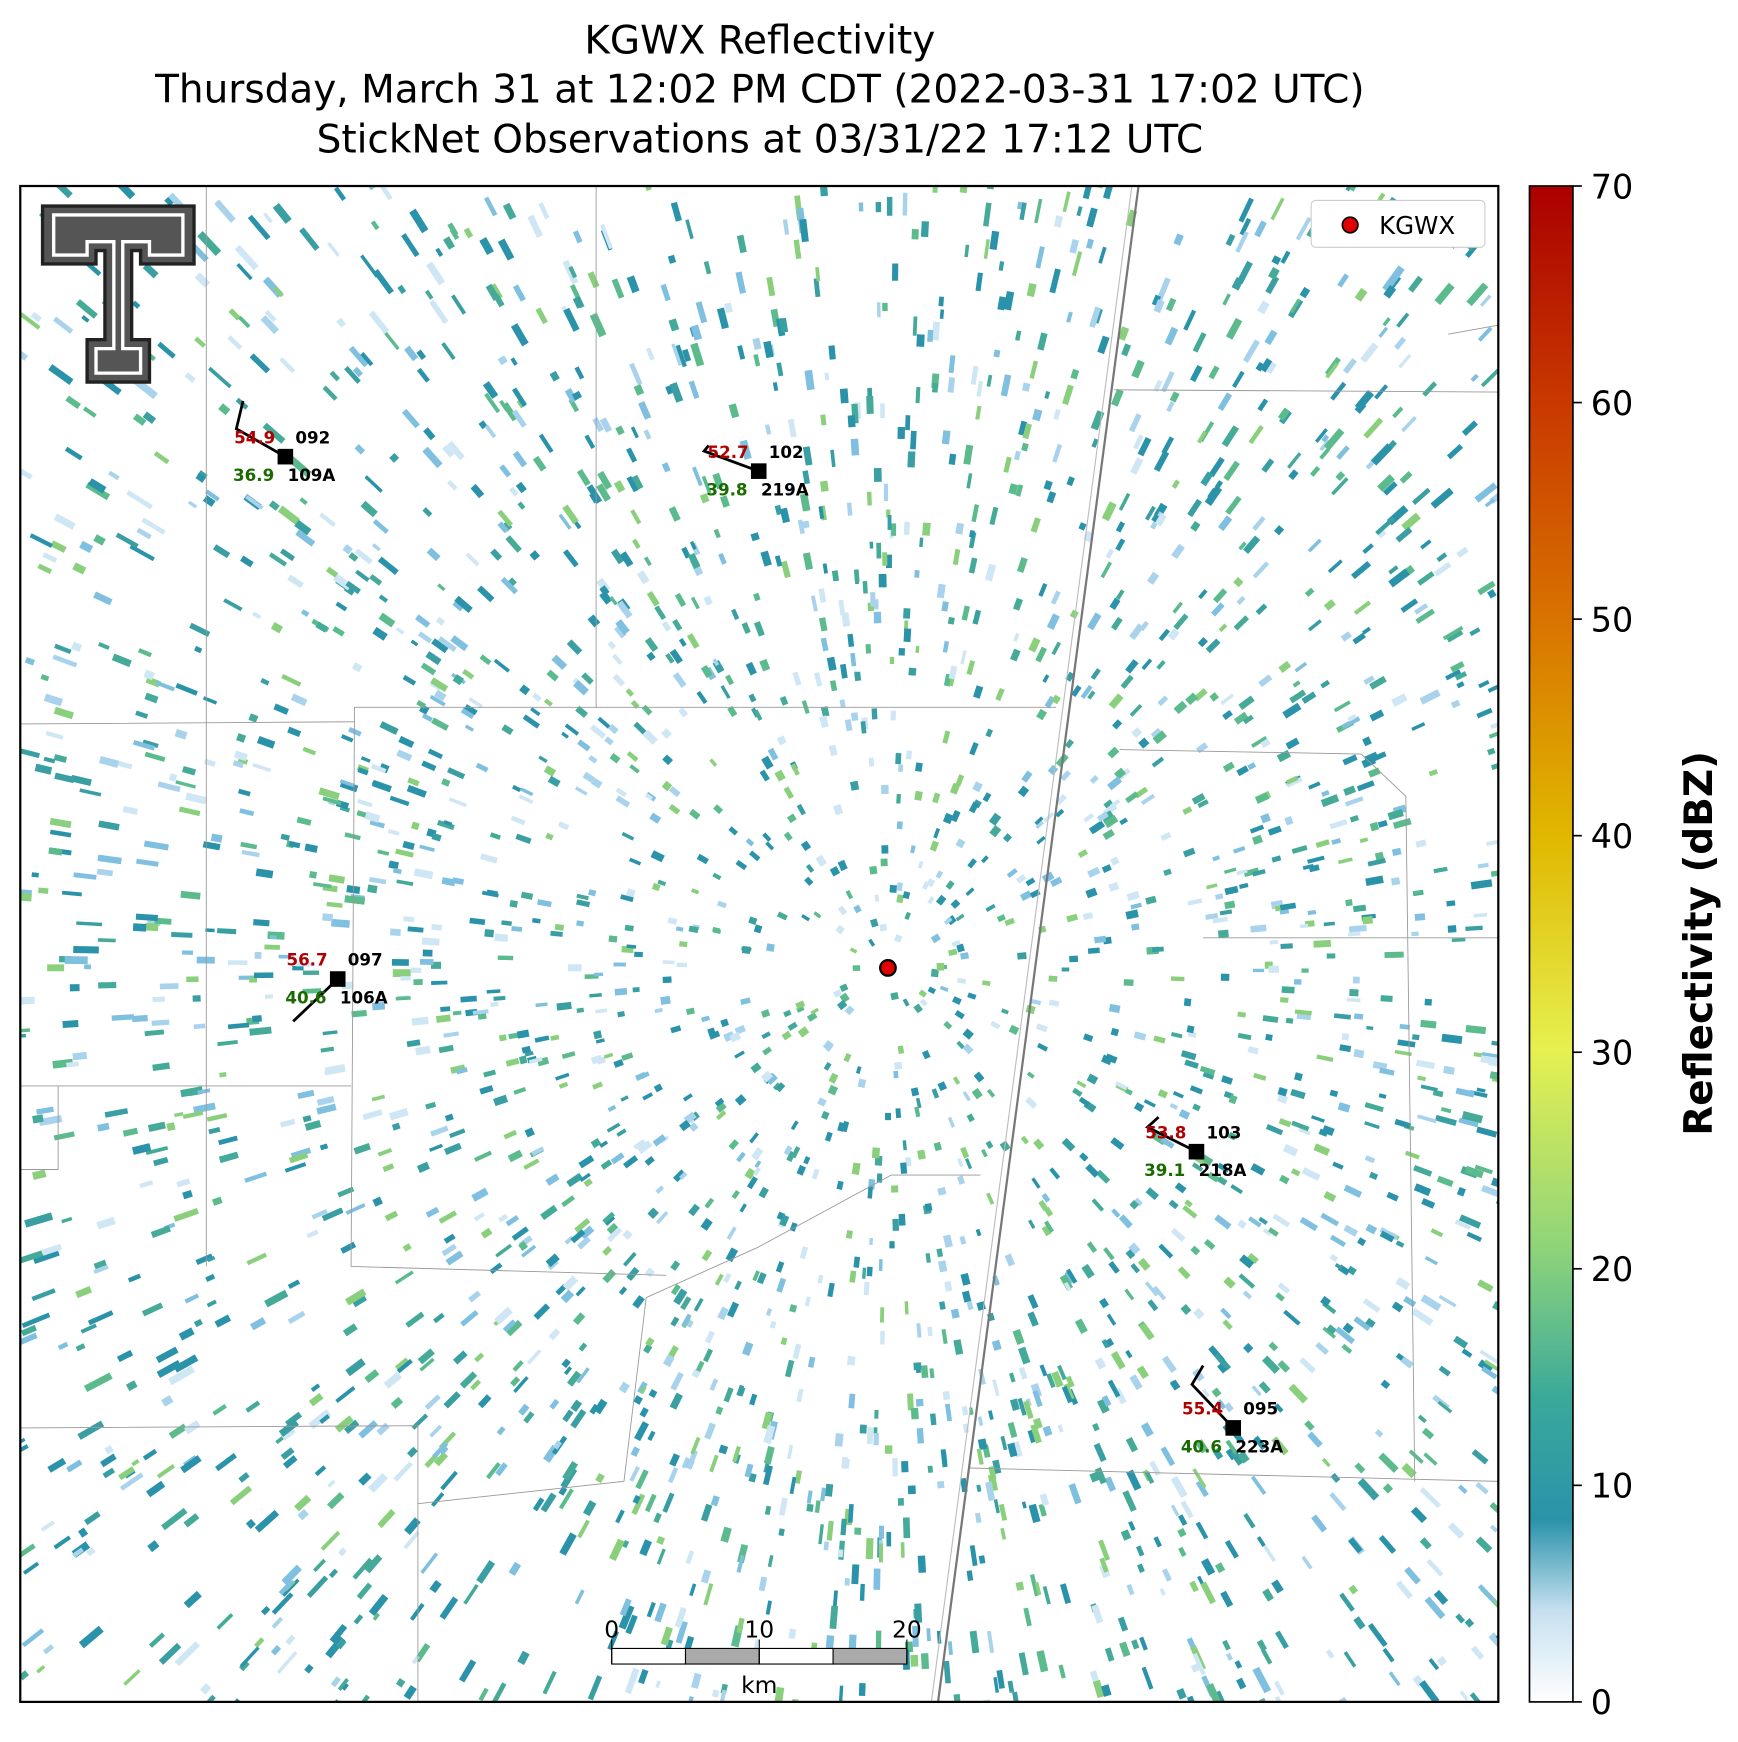 The width and height of the screenshot is (1738, 1742). Describe the element at coordinates (888, 967) in the screenshot. I see `radar-site` at that location.